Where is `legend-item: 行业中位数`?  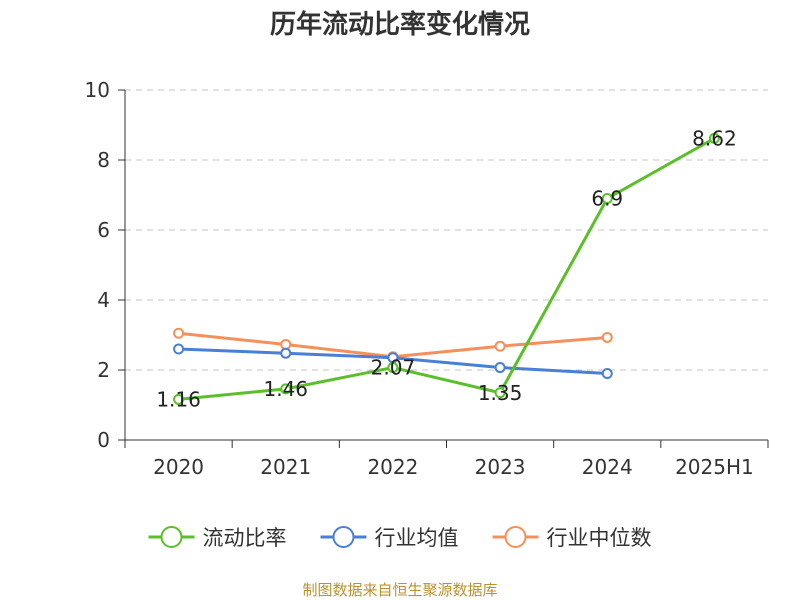 legend-item: 行业中位数 is located at coordinates (572, 538).